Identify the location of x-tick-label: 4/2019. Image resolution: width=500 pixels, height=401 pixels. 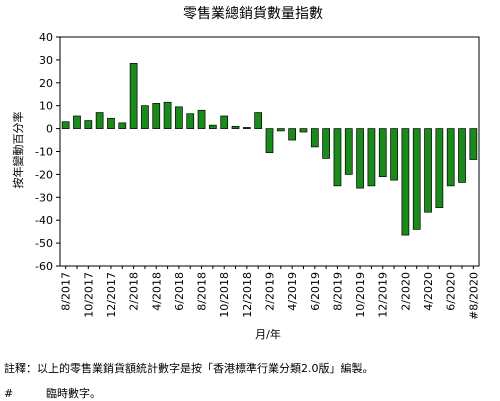
(292, 291).